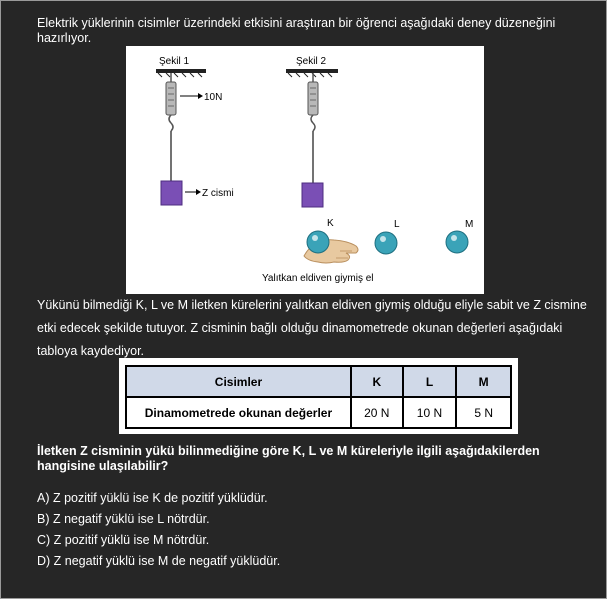 The width and height of the screenshot is (607, 599). Describe the element at coordinates (218, 193) in the screenshot. I see `object-label: Z cismi` at that location.